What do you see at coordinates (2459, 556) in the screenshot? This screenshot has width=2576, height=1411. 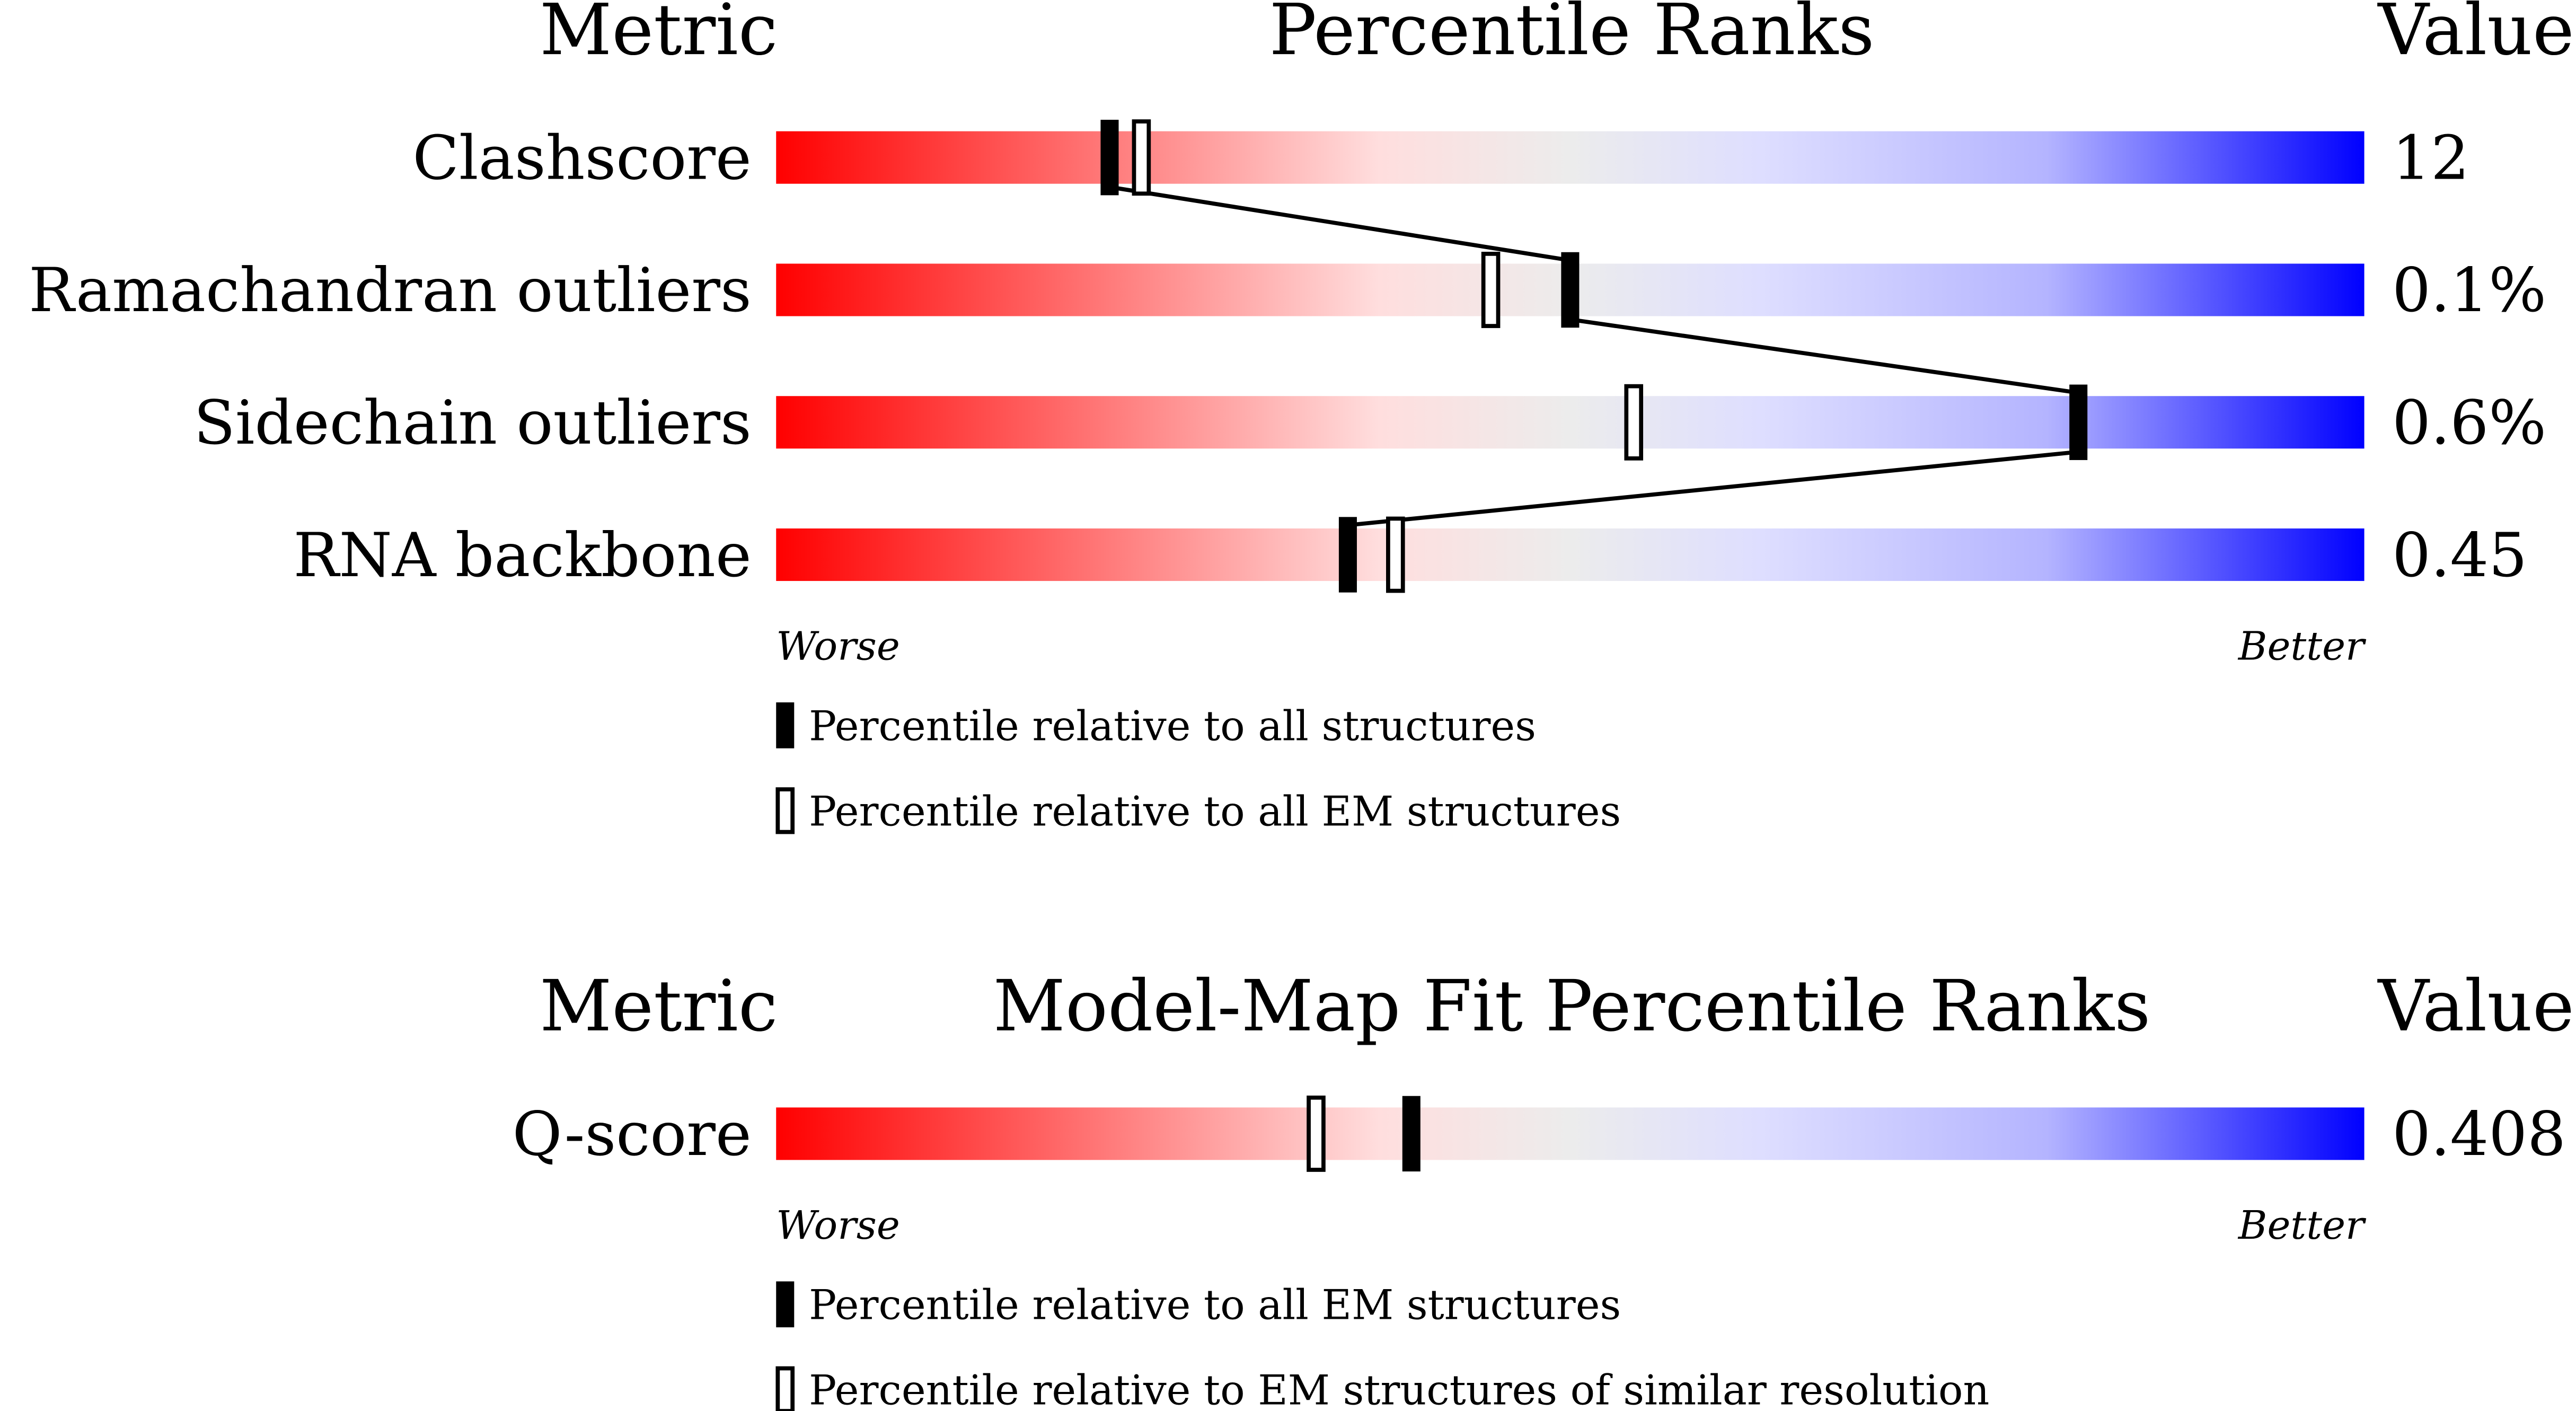 I see `metric-value: 0.45` at bounding box center [2459, 556].